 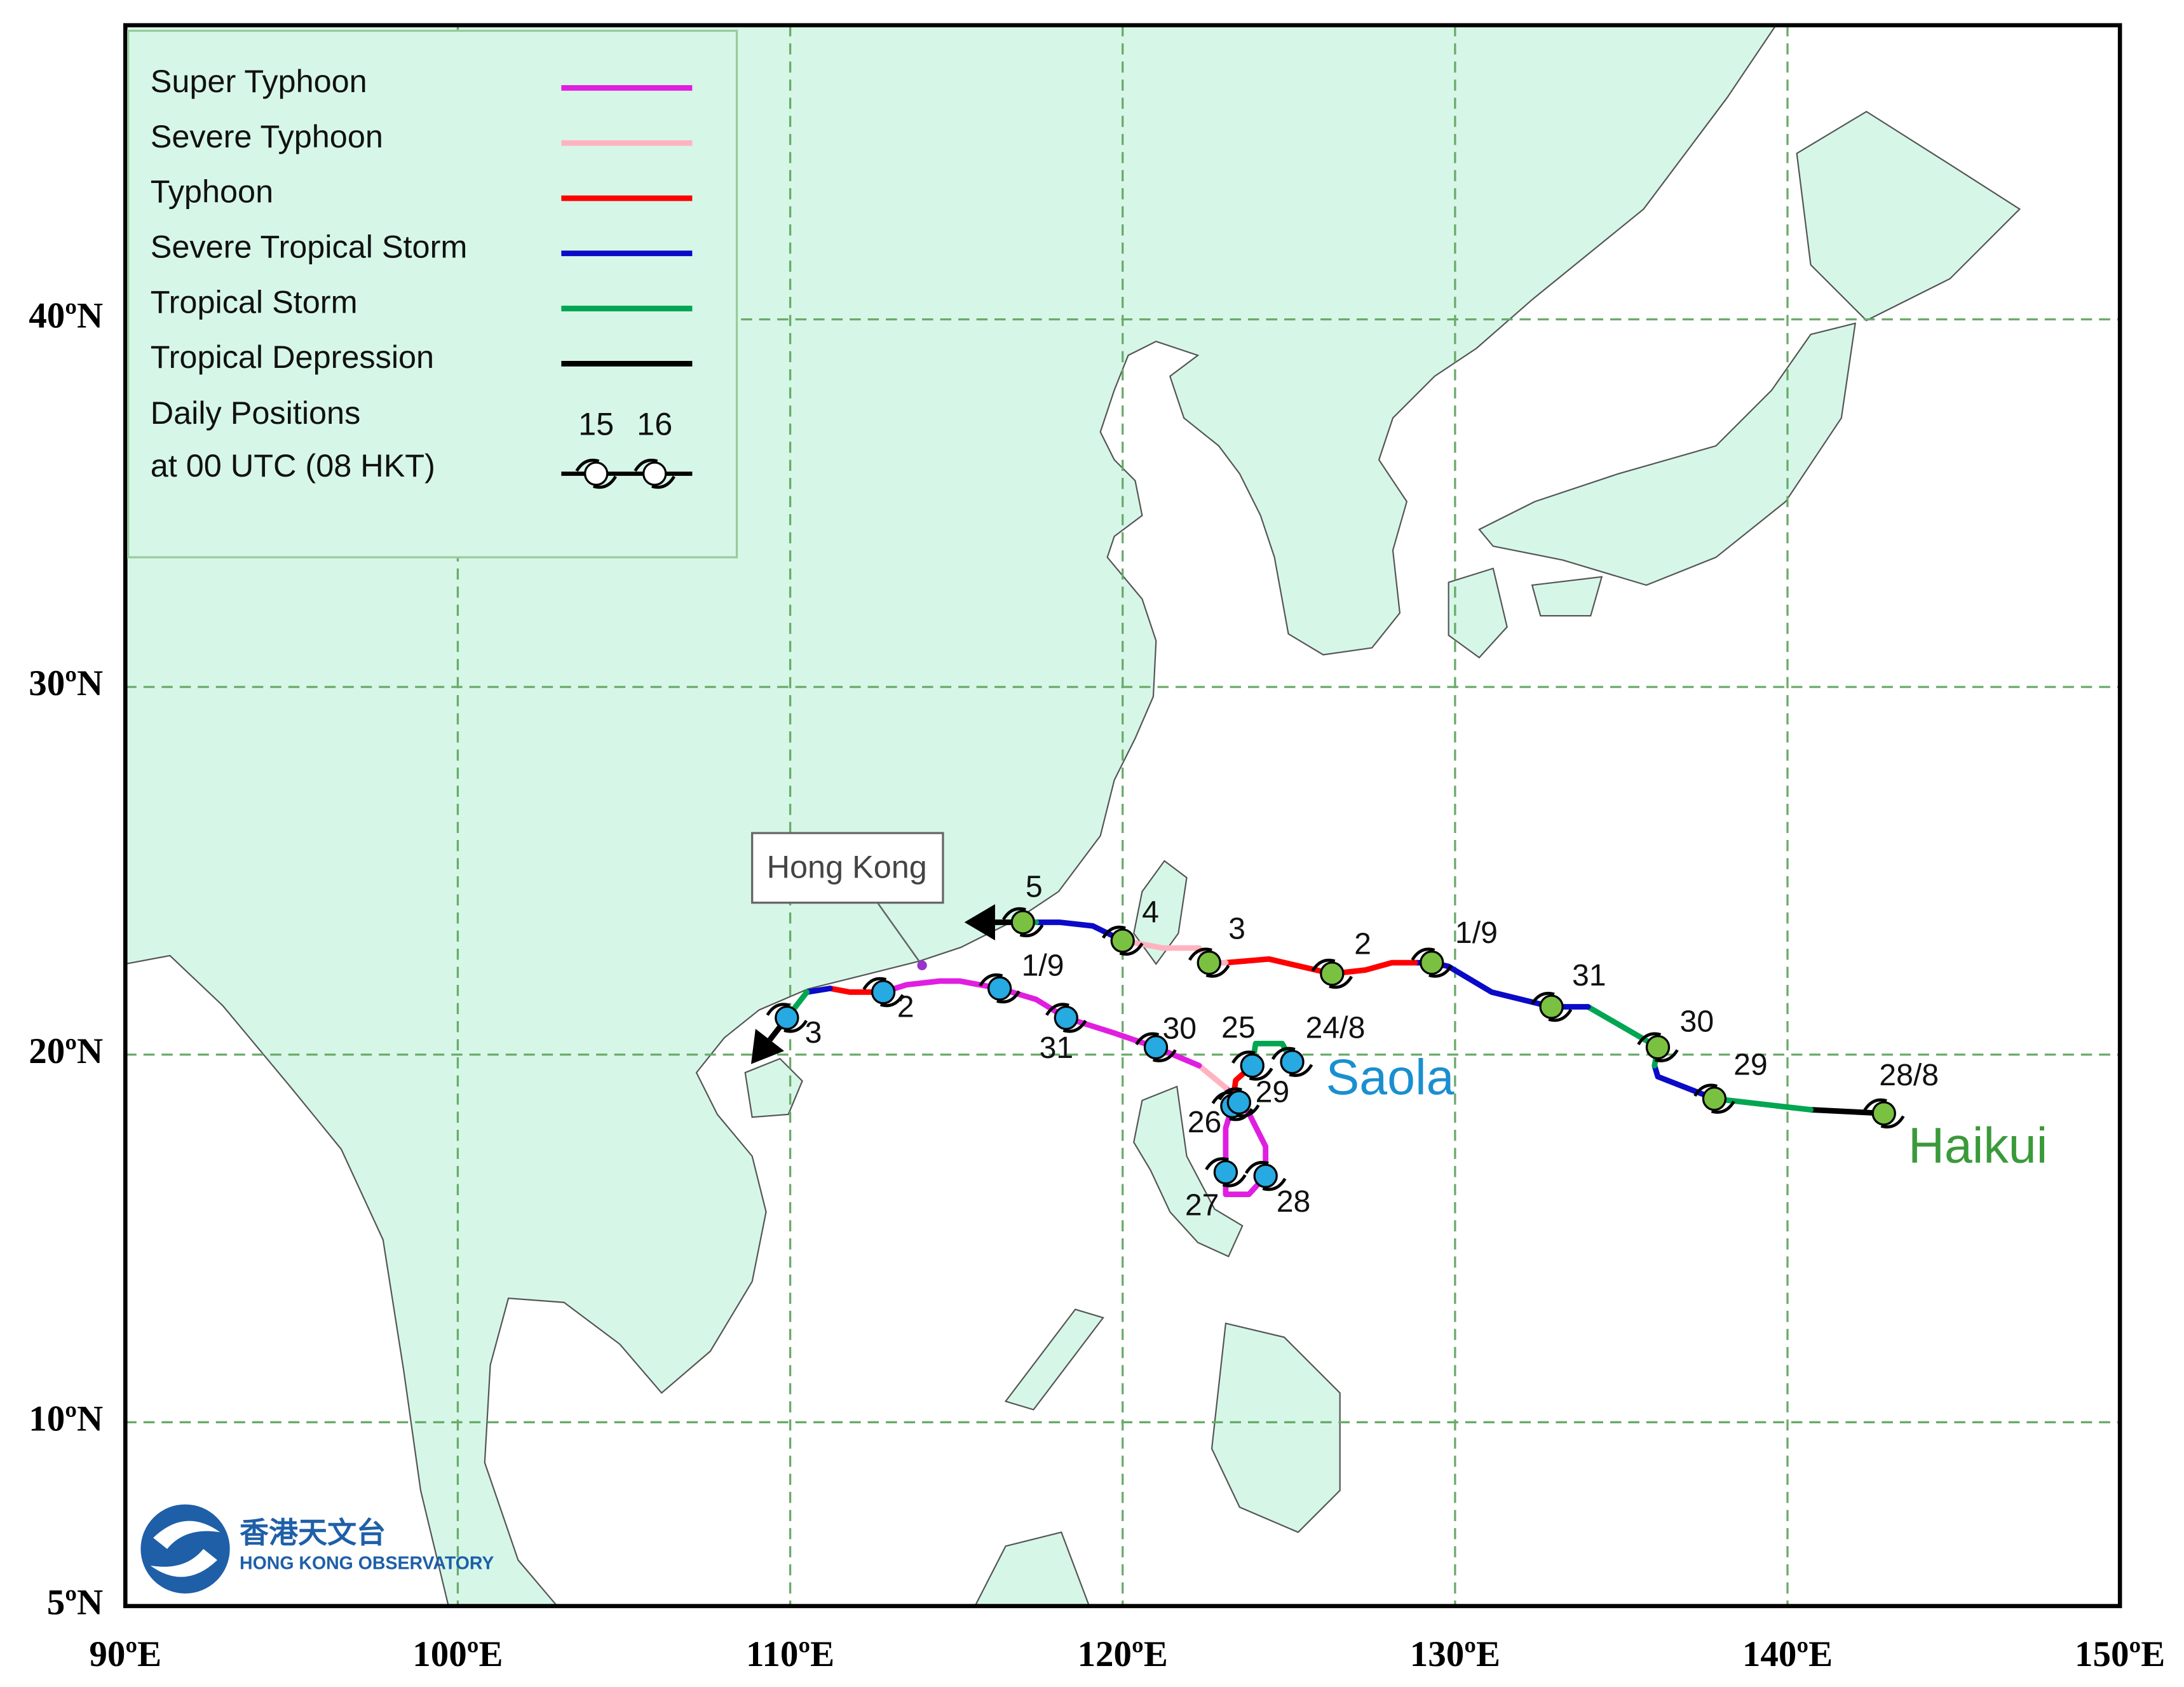 What do you see at coordinates (1123, 1654) in the screenshot?
I see `x-tick-label: 120ºE` at bounding box center [1123, 1654].